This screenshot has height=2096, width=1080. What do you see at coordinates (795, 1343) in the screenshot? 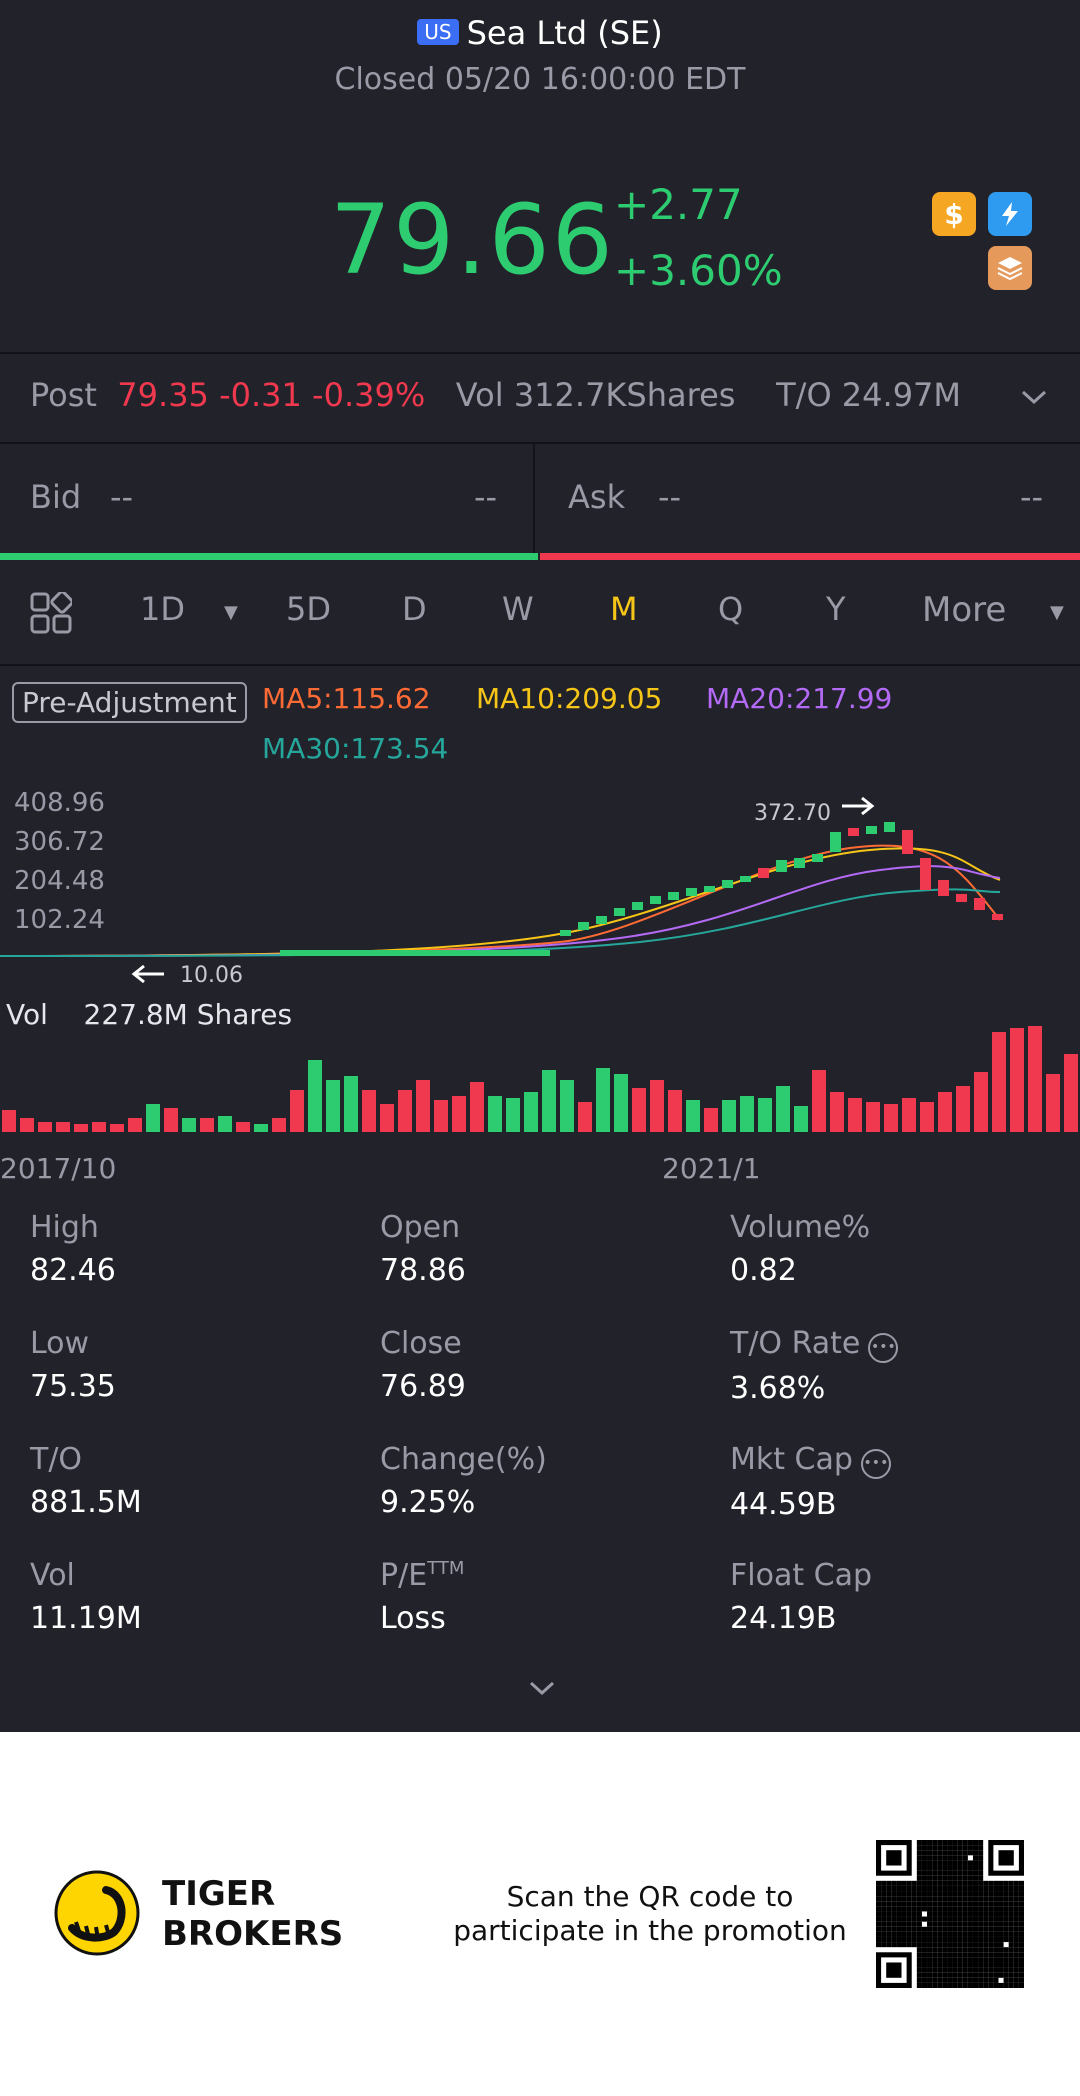
I see `stat-label: T/O Rate` at bounding box center [795, 1343].